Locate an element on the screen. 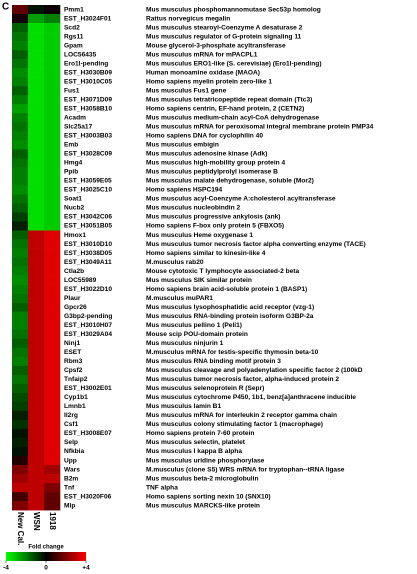 Image resolution: width=417 pixels, height=574 pixels. gene-description: Homo sapiens HSPC194 is located at coordinates (184, 190).